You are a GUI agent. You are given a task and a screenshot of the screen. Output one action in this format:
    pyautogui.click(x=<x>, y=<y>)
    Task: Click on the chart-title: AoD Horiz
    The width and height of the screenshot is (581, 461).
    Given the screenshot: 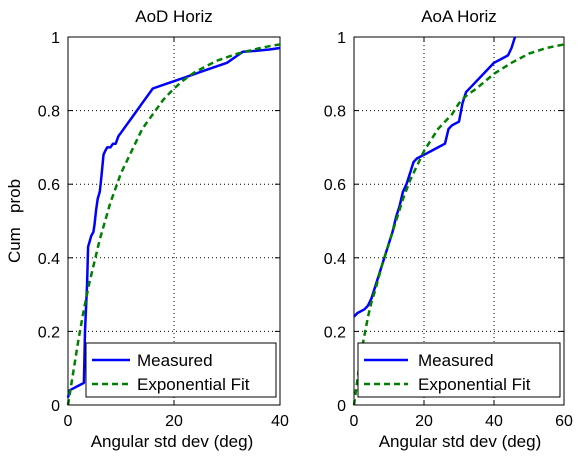 What is the action you would take?
    pyautogui.click(x=173, y=16)
    